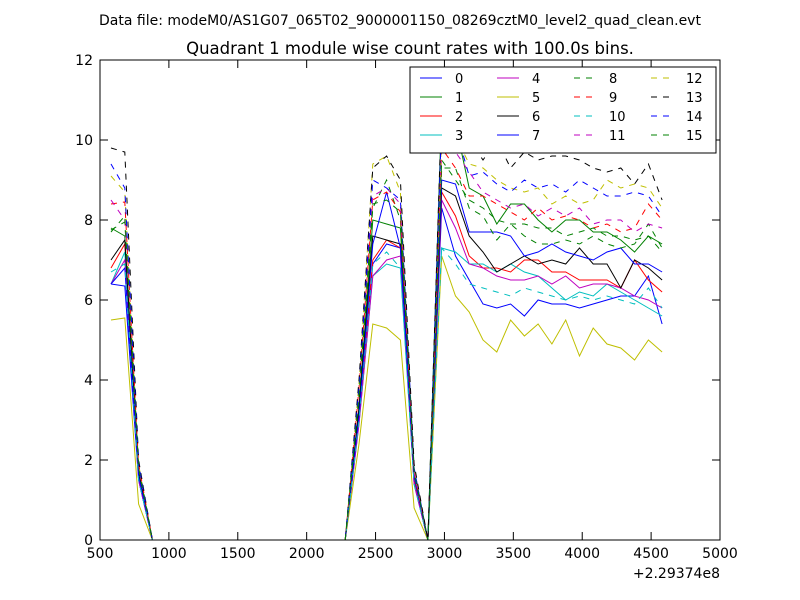 The width and height of the screenshot is (800, 600). Describe the element at coordinates (694, 117) in the screenshot. I see `legend-label-14: 14` at that location.